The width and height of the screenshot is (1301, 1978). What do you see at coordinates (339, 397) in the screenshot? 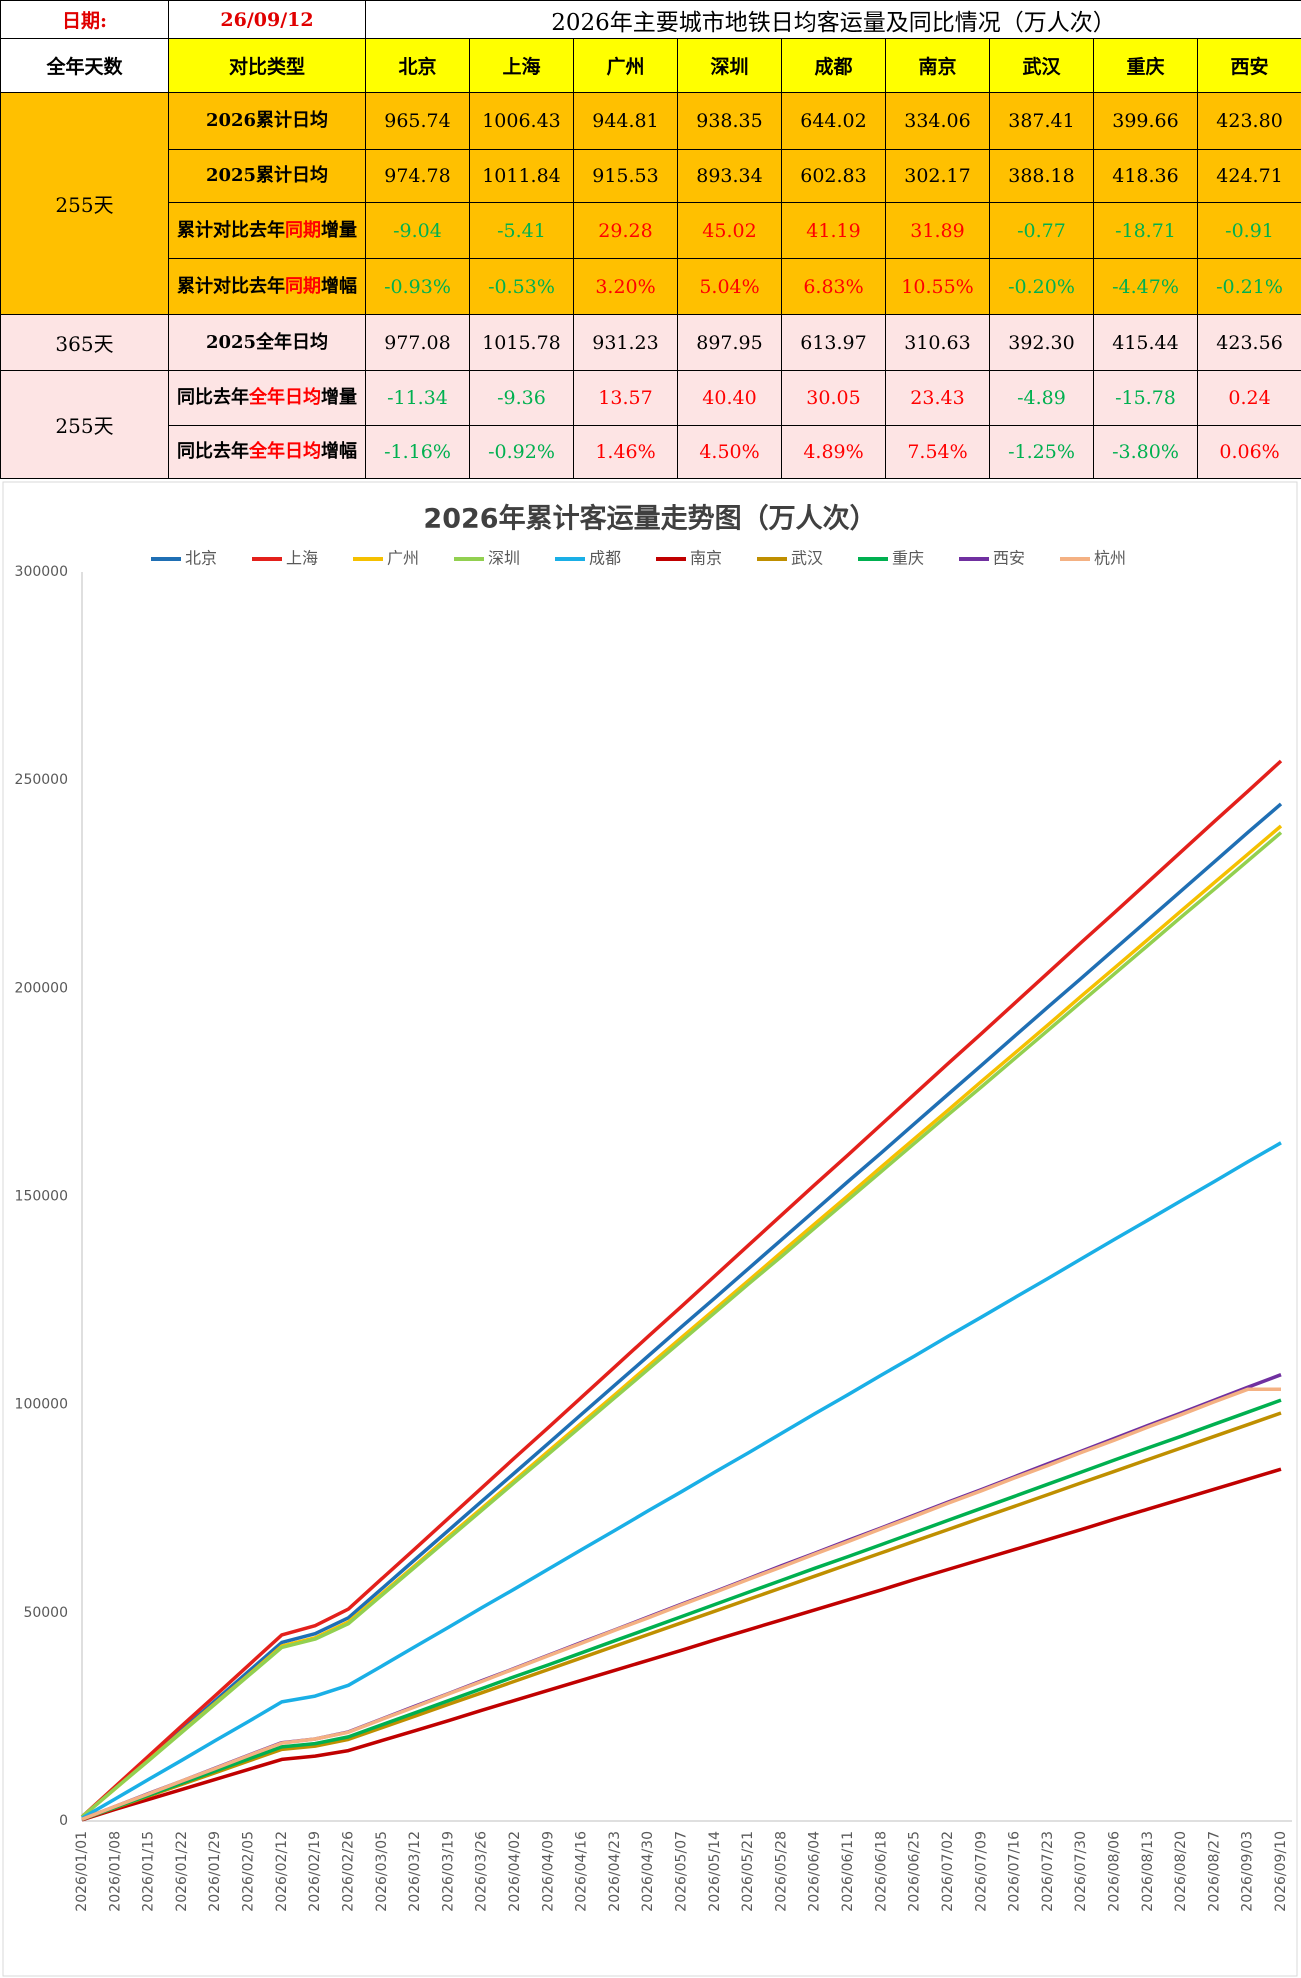
I see `label-part: 增量` at bounding box center [339, 397].